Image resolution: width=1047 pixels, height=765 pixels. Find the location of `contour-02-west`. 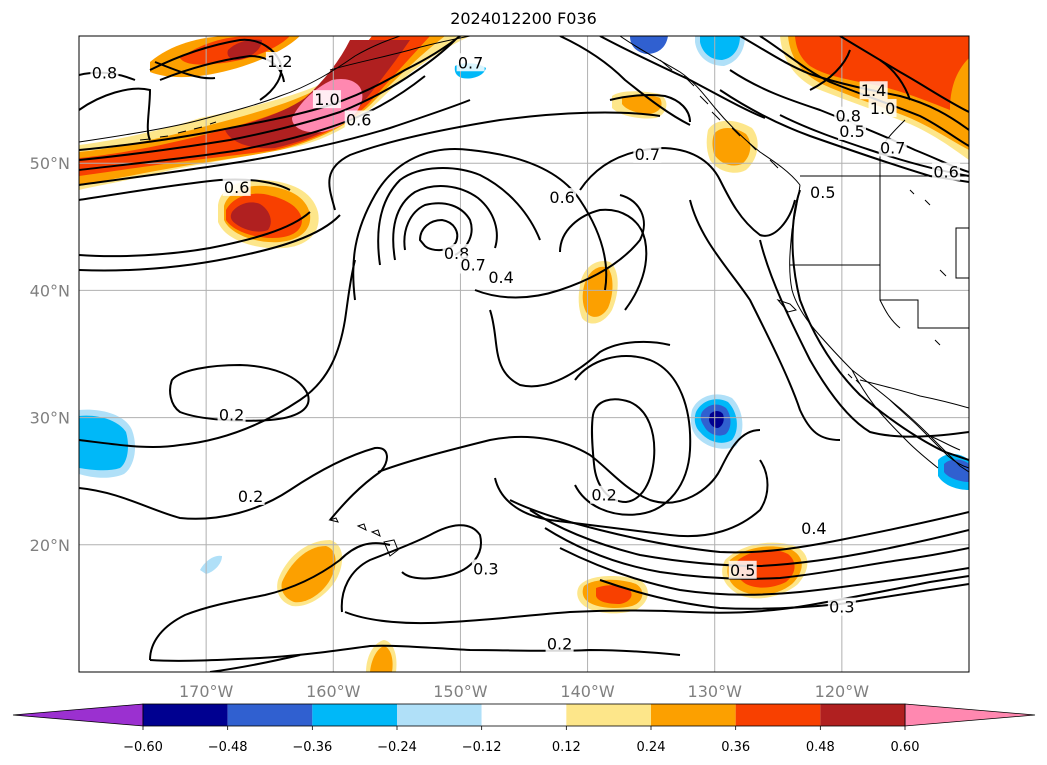

contour-02-west is located at coordinates (239, 392).